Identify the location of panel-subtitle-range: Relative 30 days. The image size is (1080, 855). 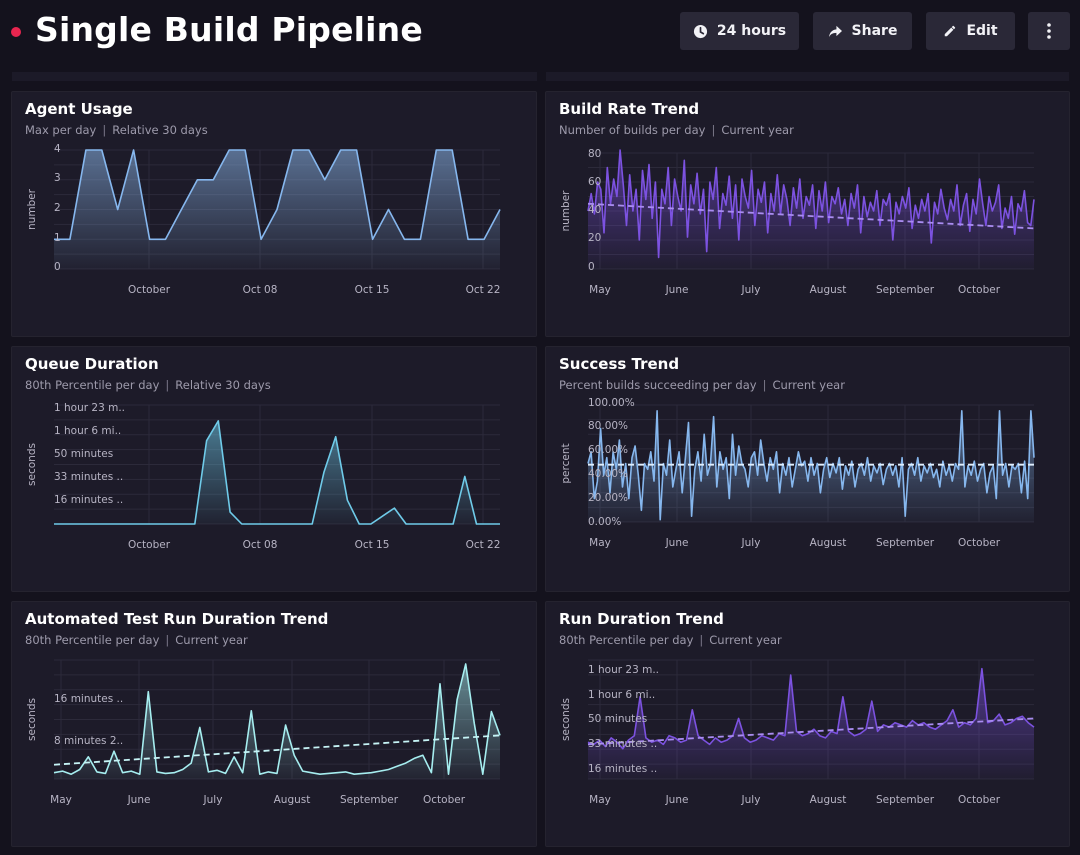
(223, 385).